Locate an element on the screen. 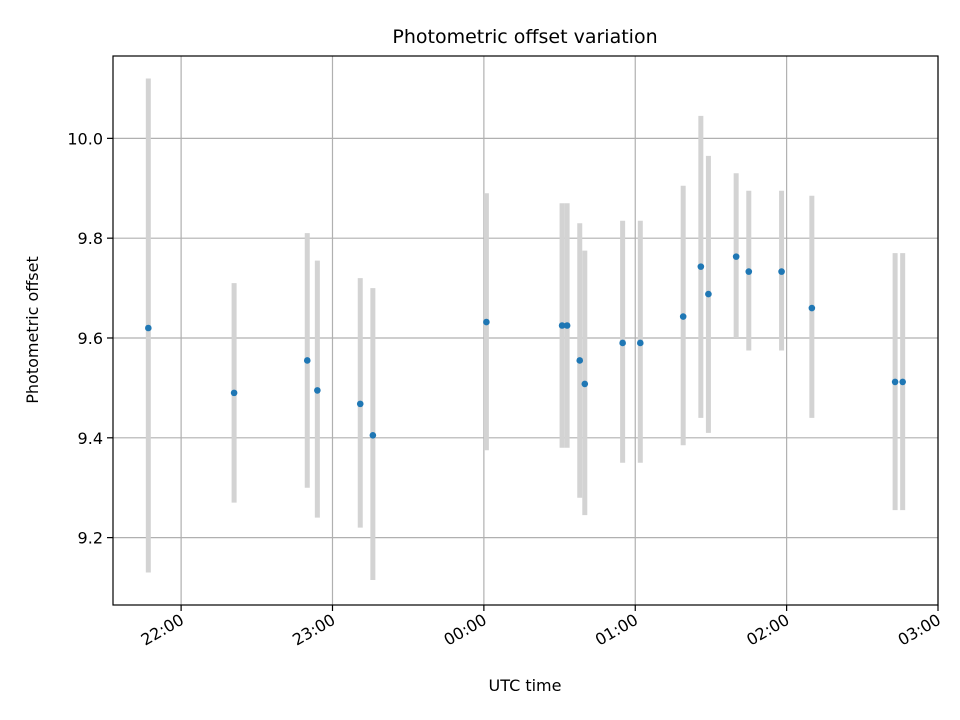 The width and height of the screenshot is (960, 720). y-tick-label: 9.8 is located at coordinates (90, 238).